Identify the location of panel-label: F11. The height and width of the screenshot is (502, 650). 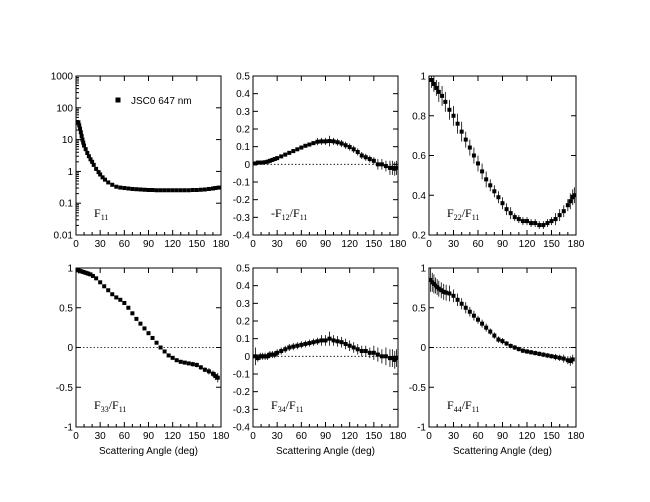
(101, 214).